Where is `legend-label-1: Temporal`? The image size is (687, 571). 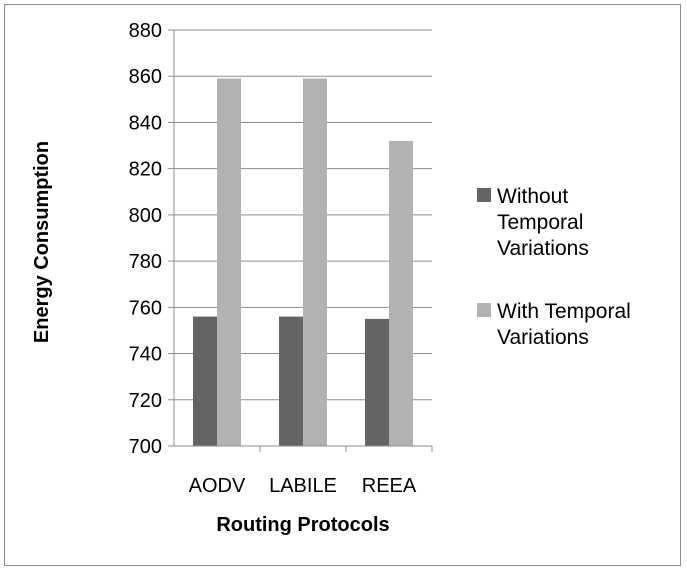 legend-label-1: Temporal is located at coordinates (540, 222).